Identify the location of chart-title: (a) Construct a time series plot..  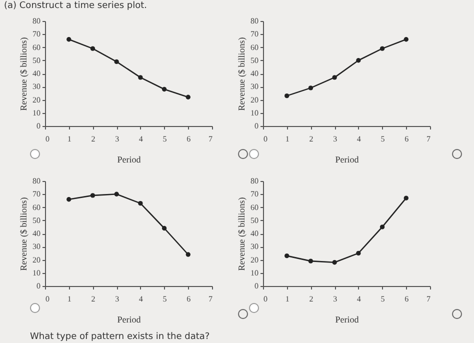
(76, 6).